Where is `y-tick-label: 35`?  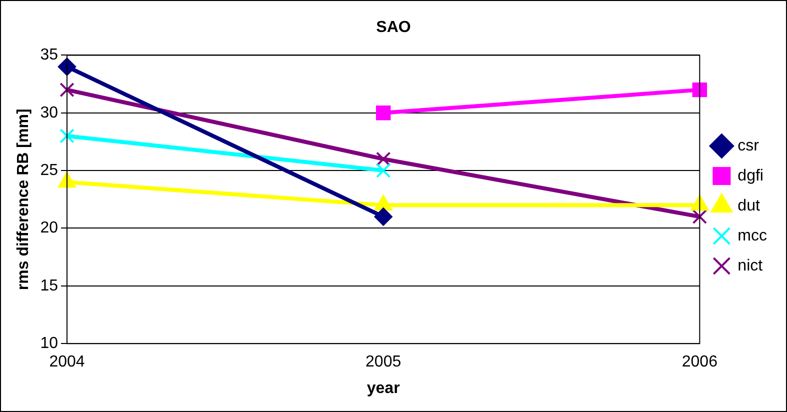 y-tick-label: 35 is located at coordinates (49, 55).